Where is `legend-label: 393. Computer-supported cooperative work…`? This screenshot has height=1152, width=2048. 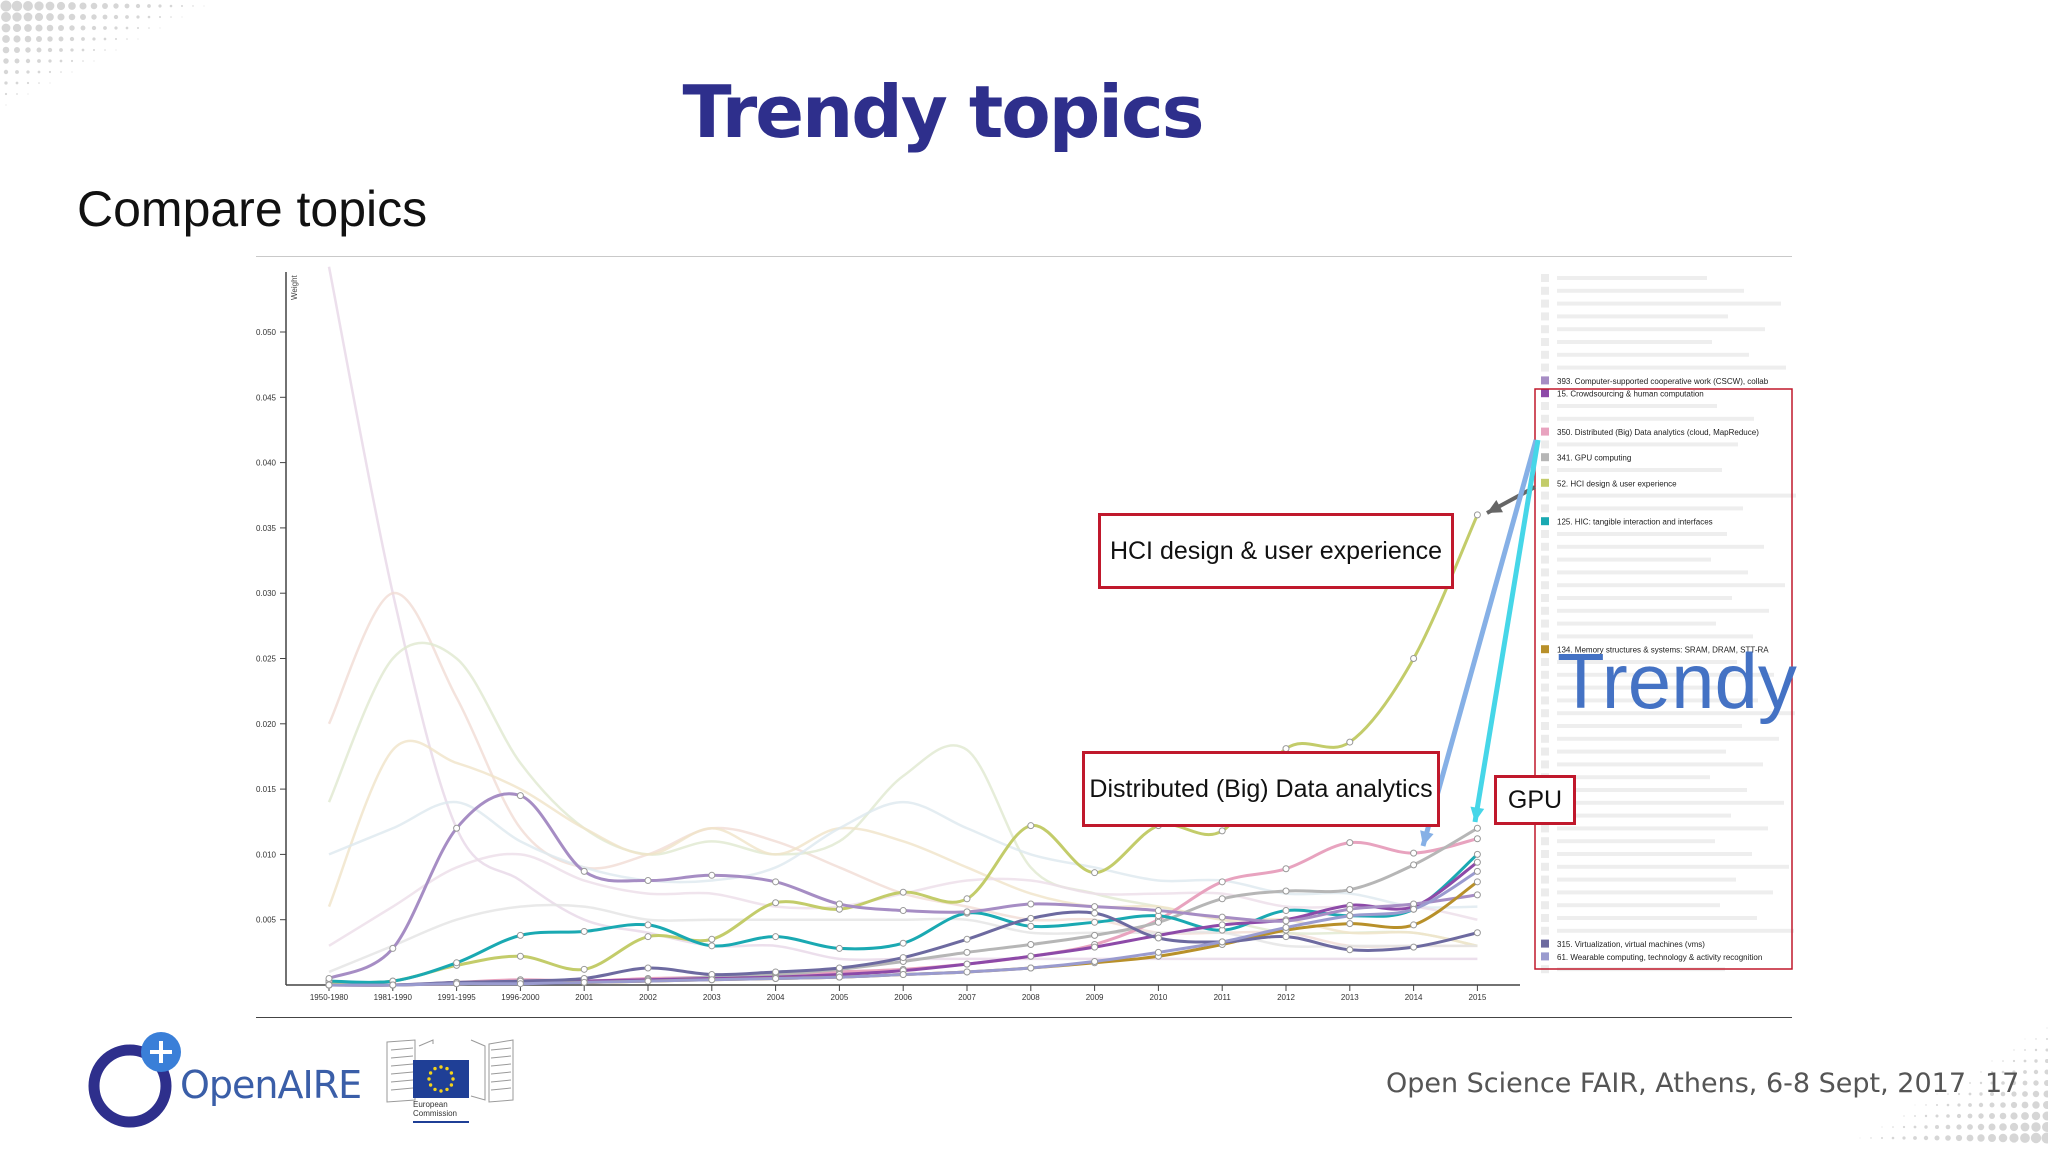
legend-label: 393. Computer-supported cooperative work… is located at coordinates (1663, 381).